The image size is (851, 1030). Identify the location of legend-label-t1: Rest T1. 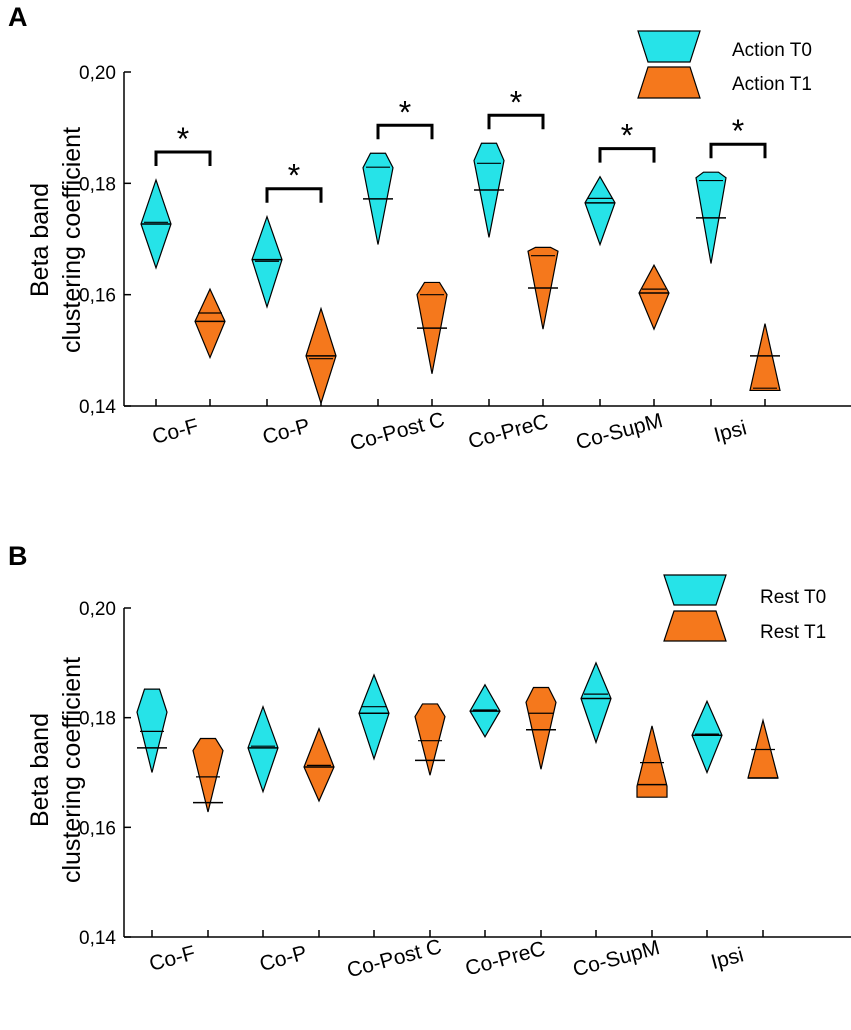
(793, 632).